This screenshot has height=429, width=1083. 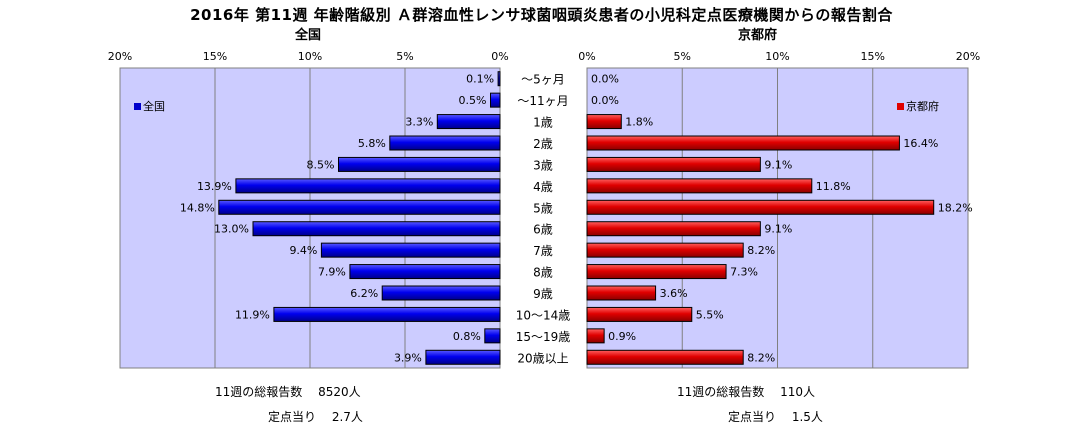 I want to click on category-label: 10～14歳, so click(x=543, y=315).